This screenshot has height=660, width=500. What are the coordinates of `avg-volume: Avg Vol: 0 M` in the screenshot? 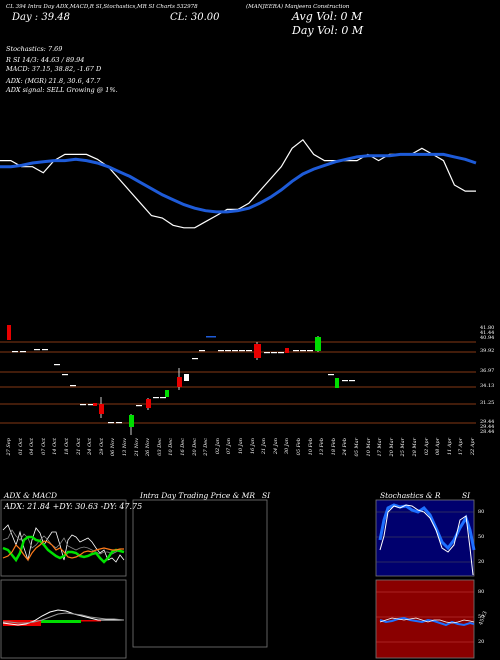 It's located at (327, 16).